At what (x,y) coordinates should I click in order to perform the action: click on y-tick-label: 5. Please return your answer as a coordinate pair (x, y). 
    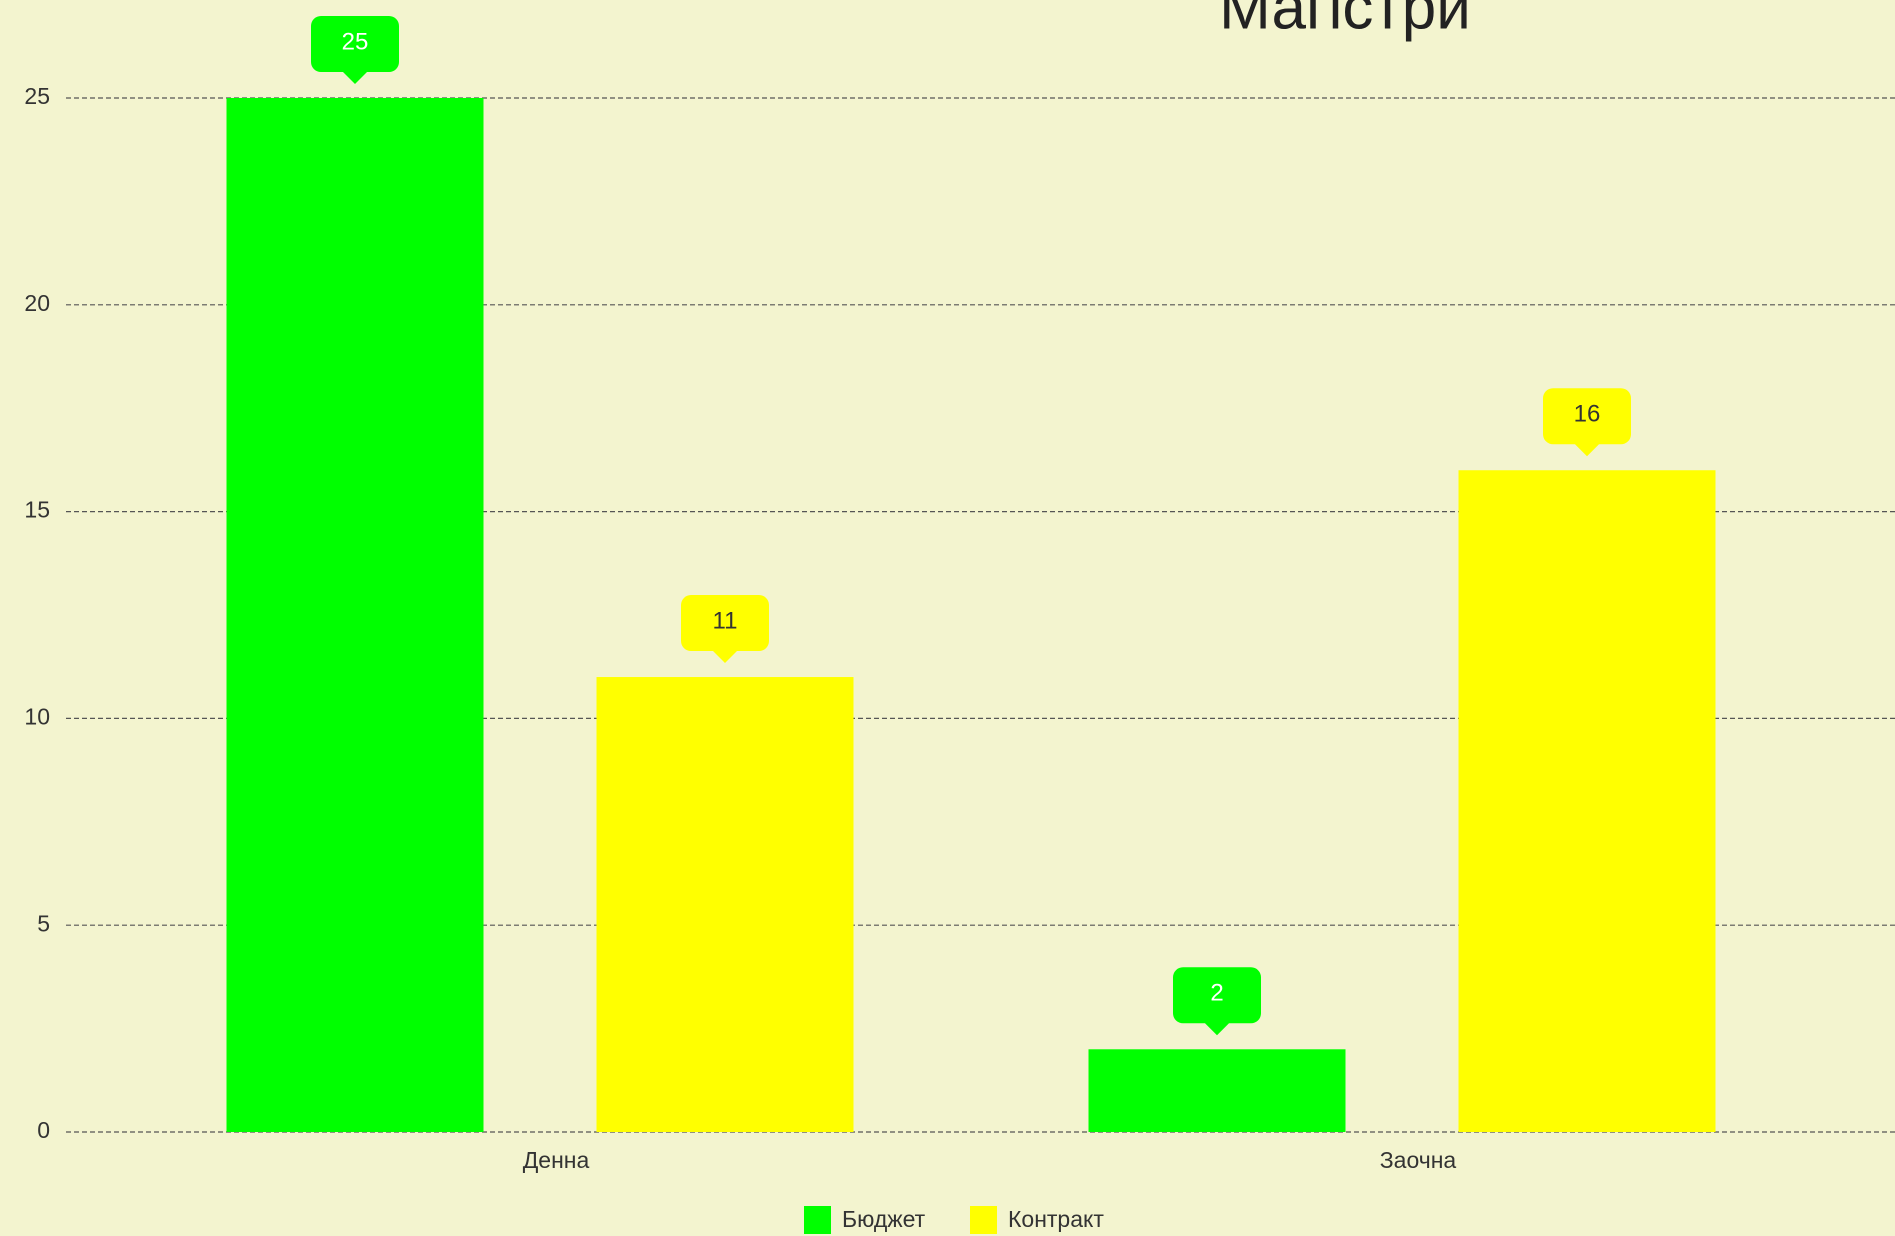
    Looking at the image, I should click on (43, 923).